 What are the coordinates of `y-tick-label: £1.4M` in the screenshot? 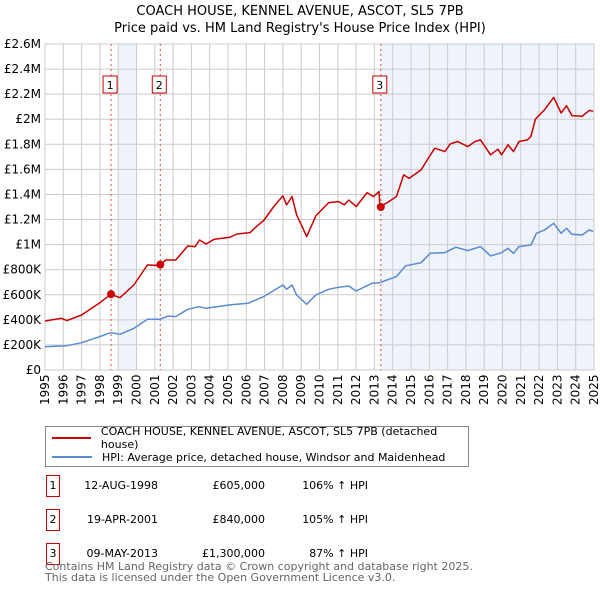 It's located at (22, 194).